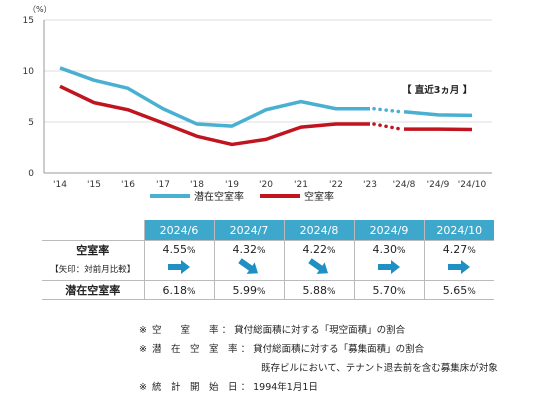 This screenshot has width=536, height=400. I want to click on latent-vacancy-row: 潜在空室率 6.18% 5.99% 5.88% 5.70% 5.65%, so click(268, 290).